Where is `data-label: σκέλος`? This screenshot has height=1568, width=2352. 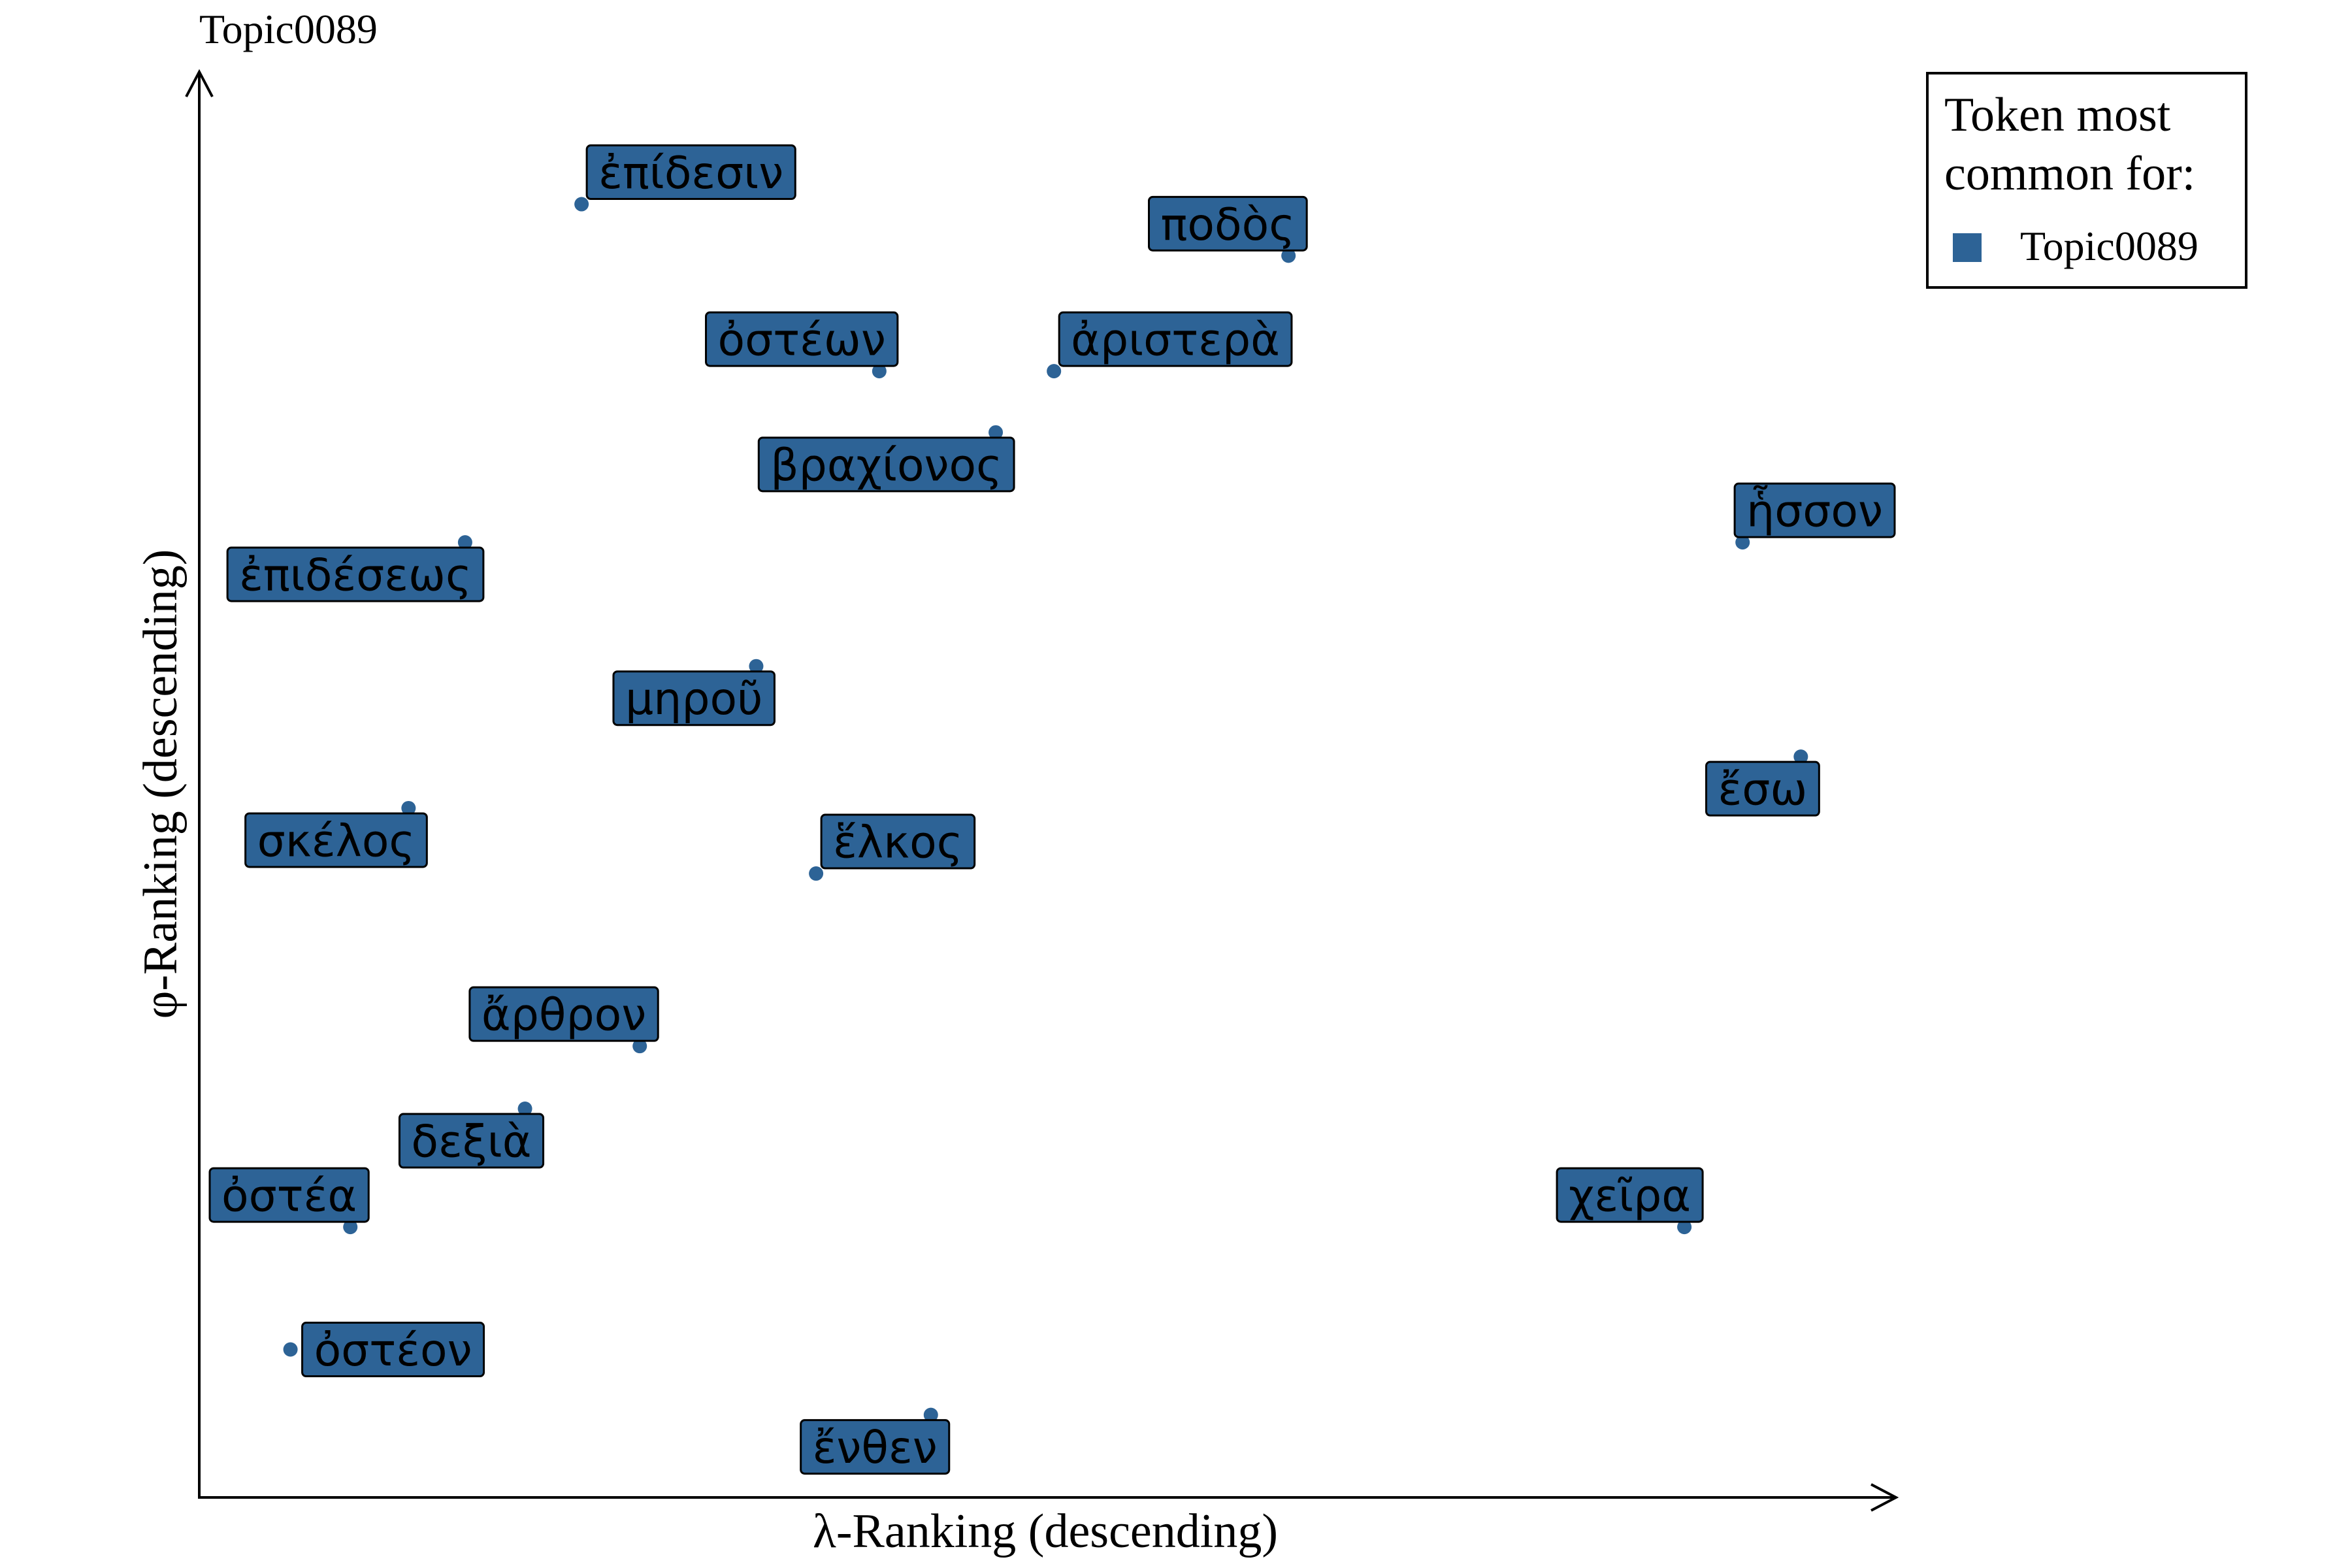 data-label: σκέλος is located at coordinates (336, 841).